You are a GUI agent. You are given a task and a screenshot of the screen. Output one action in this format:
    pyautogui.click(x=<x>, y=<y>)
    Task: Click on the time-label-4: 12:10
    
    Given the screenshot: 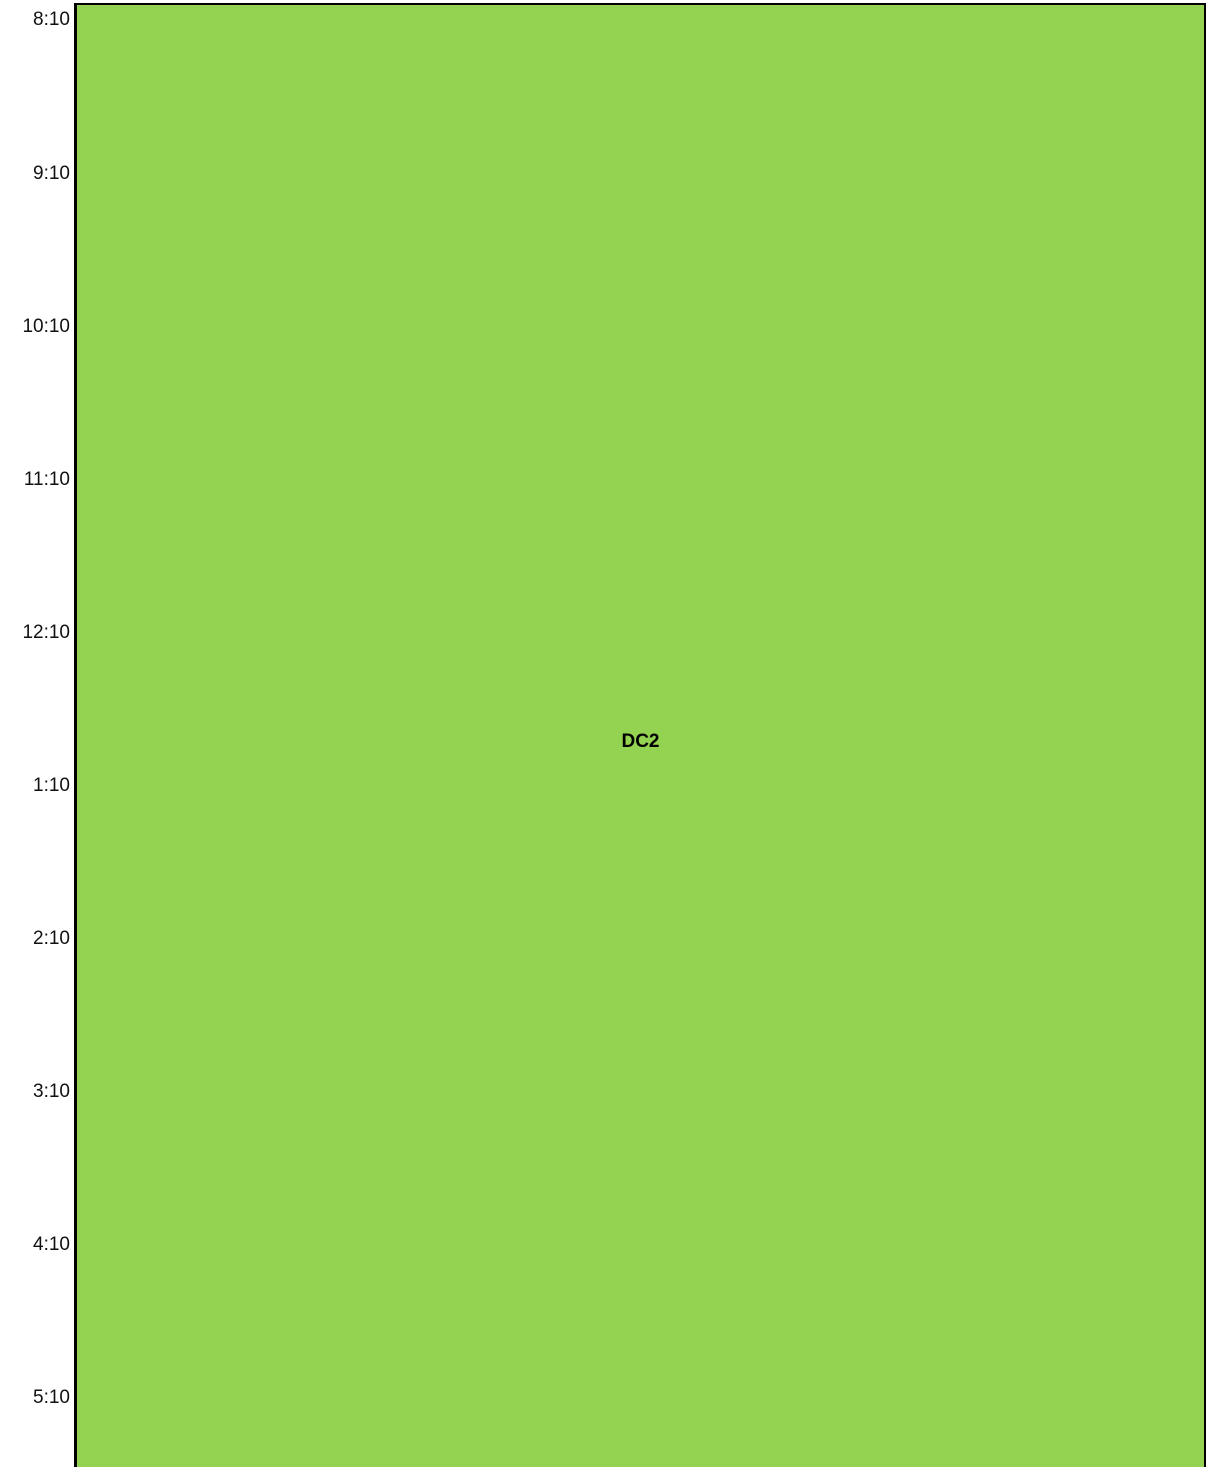 What is the action you would take?
    pyautogui.click(x=46, y=632)
    